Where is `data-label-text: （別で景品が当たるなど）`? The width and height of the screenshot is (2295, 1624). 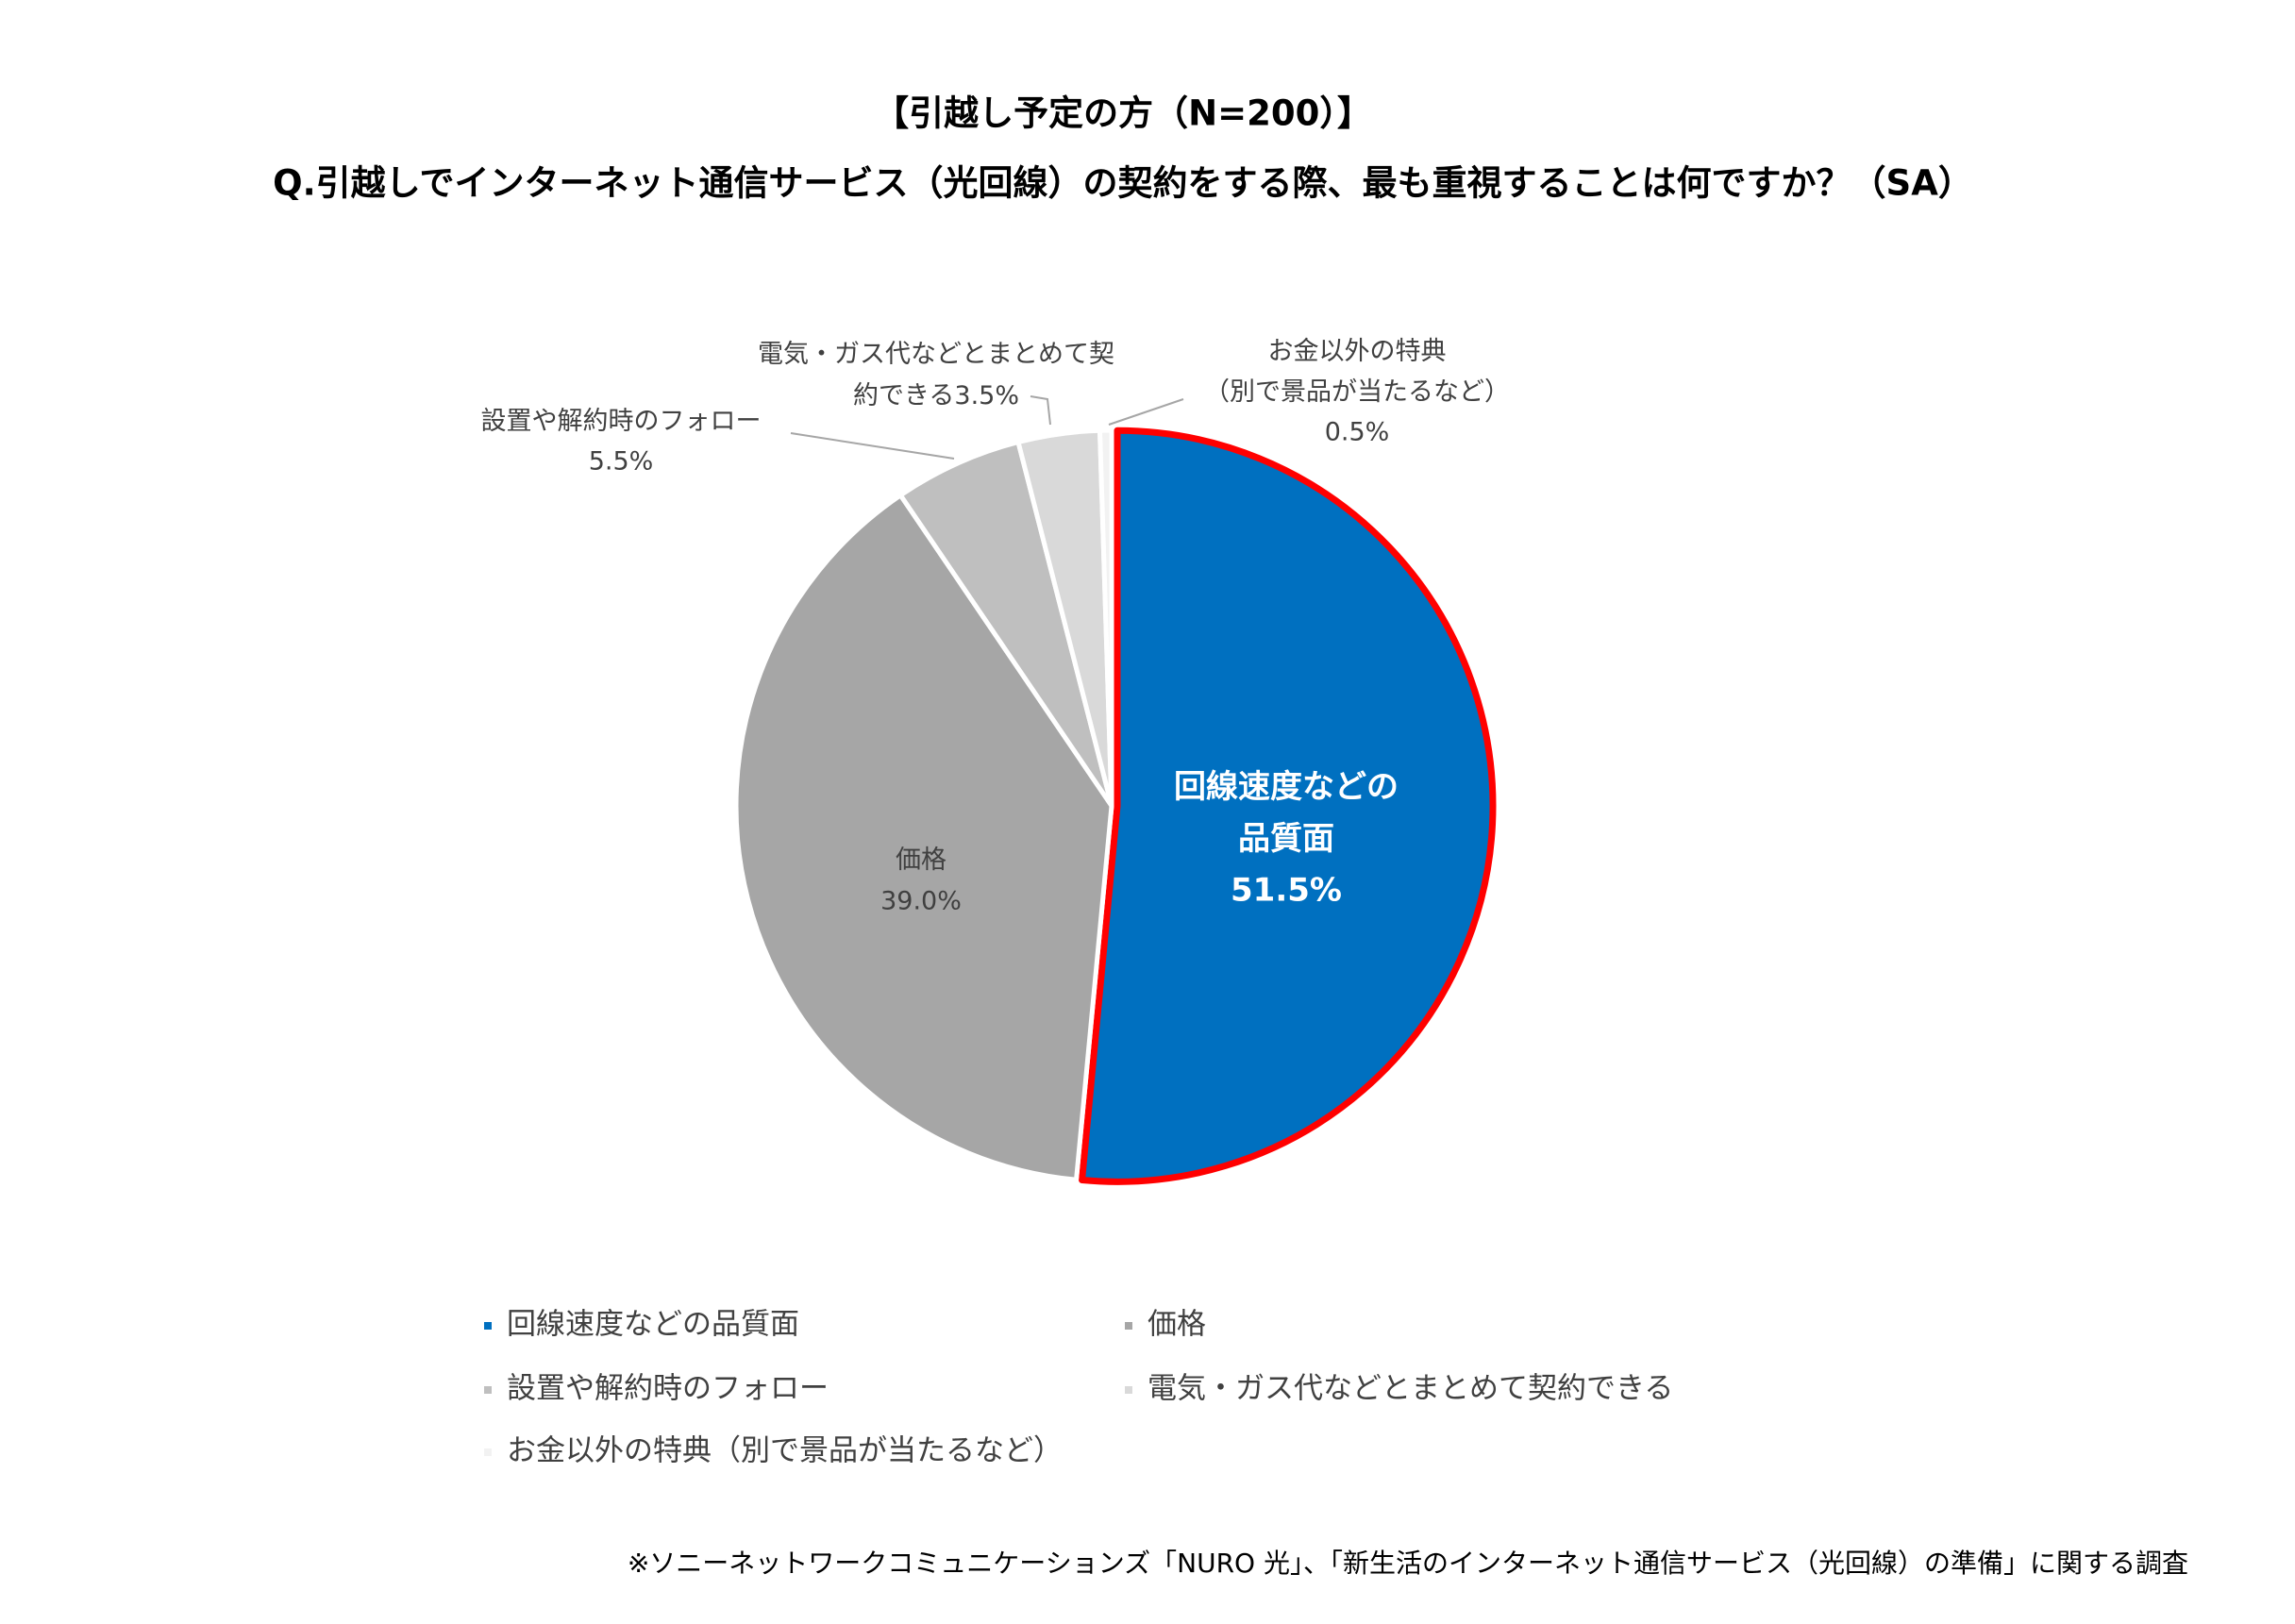
data-label-text: （別で景品が当たるなど） is located at coordinates (1357, 392).